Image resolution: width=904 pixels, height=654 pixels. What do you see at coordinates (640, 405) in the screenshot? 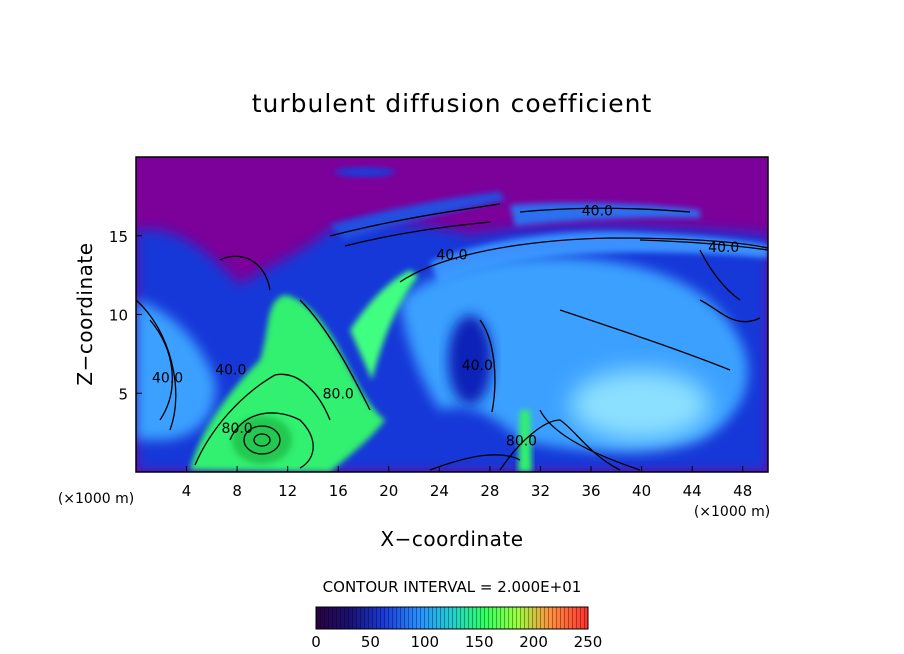
I see `field-bright-core` at bounding box center [640, 405].